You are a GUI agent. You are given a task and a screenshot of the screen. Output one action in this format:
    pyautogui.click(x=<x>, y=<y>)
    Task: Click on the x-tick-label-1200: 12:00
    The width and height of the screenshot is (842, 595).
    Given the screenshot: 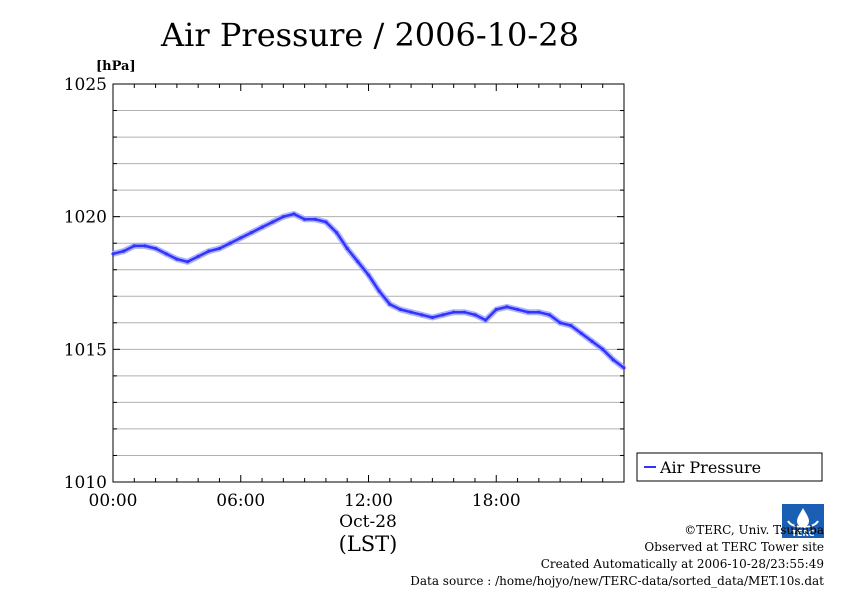 What is the action you would take?
    pyautogui.click(x=368, y=501)
    